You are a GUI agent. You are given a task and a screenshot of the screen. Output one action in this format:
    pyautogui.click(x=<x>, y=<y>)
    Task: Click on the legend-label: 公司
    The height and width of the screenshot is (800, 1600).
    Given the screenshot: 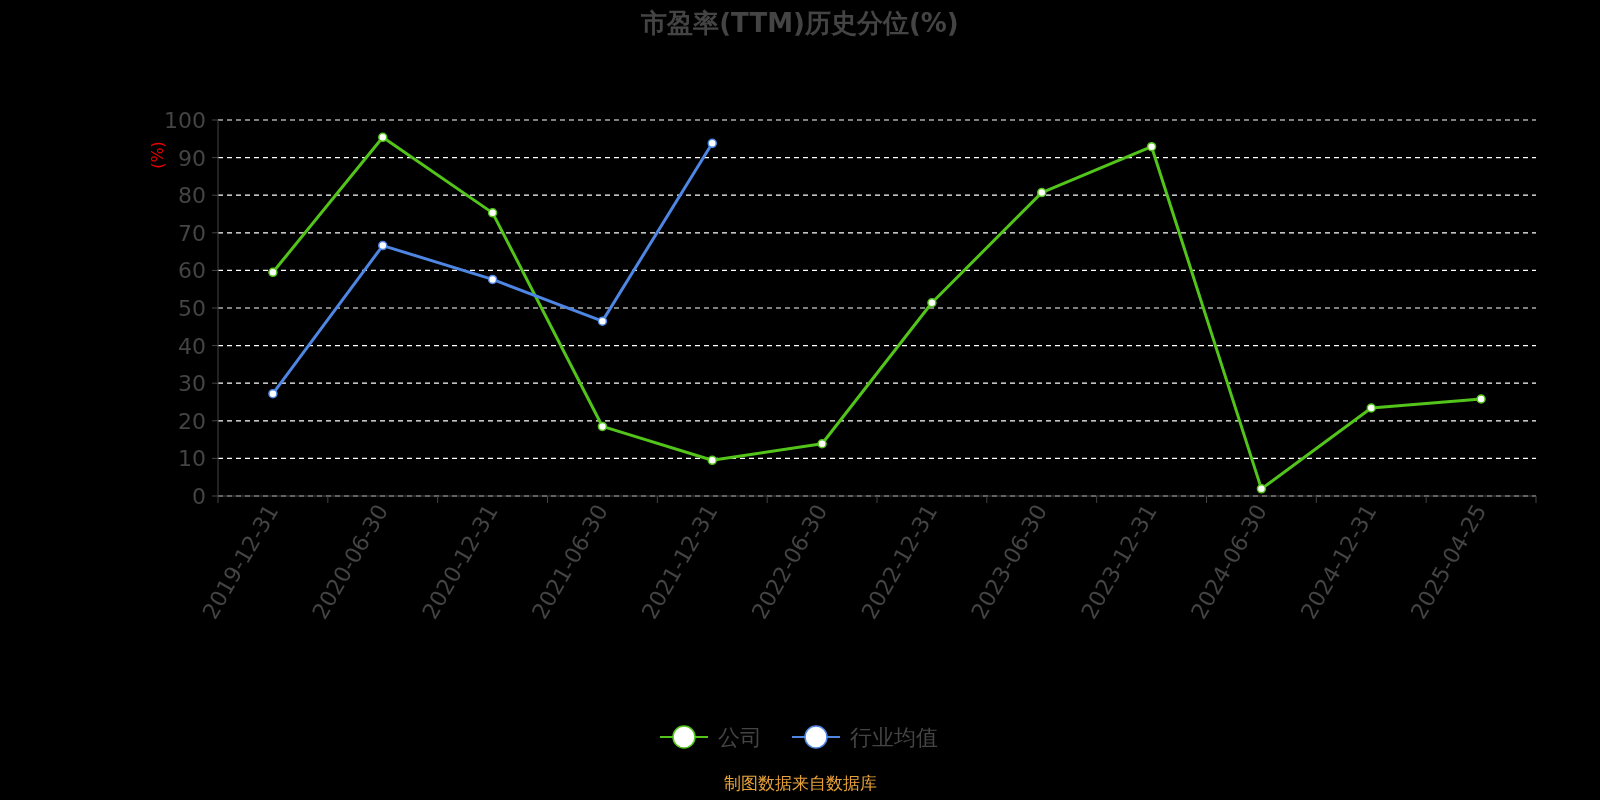 What is the action you would take?
    pyautogui.click(x=740, y=737)
    